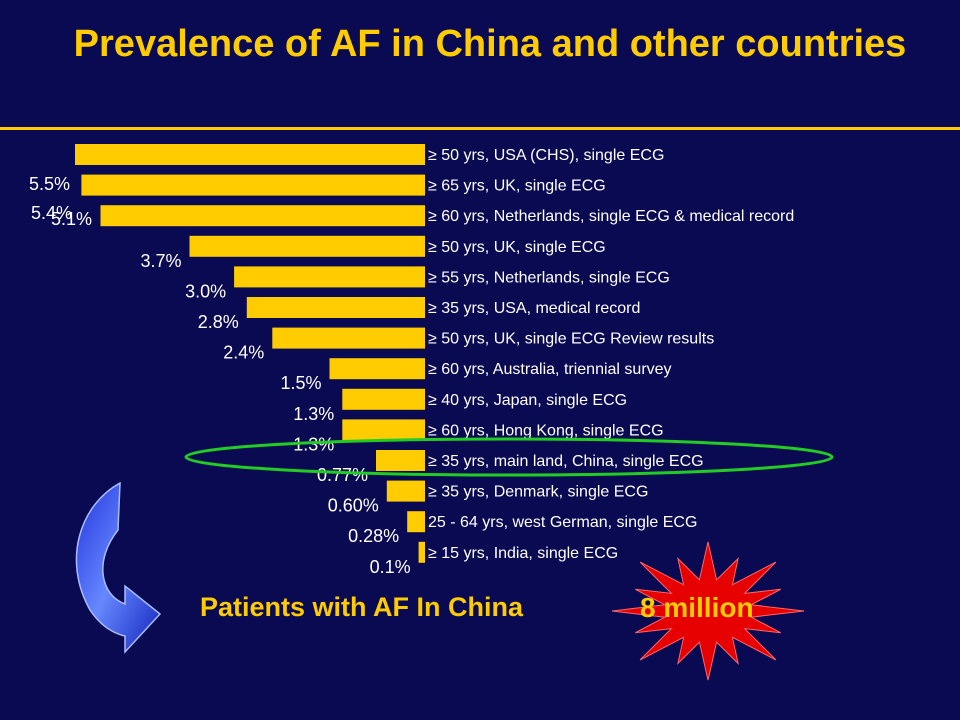 The image size is (960, 720). What do you see at coordinates (243, 353) in the screenshot?
I see `value-label-6: 2.4%` at bounding box center [243, 353].